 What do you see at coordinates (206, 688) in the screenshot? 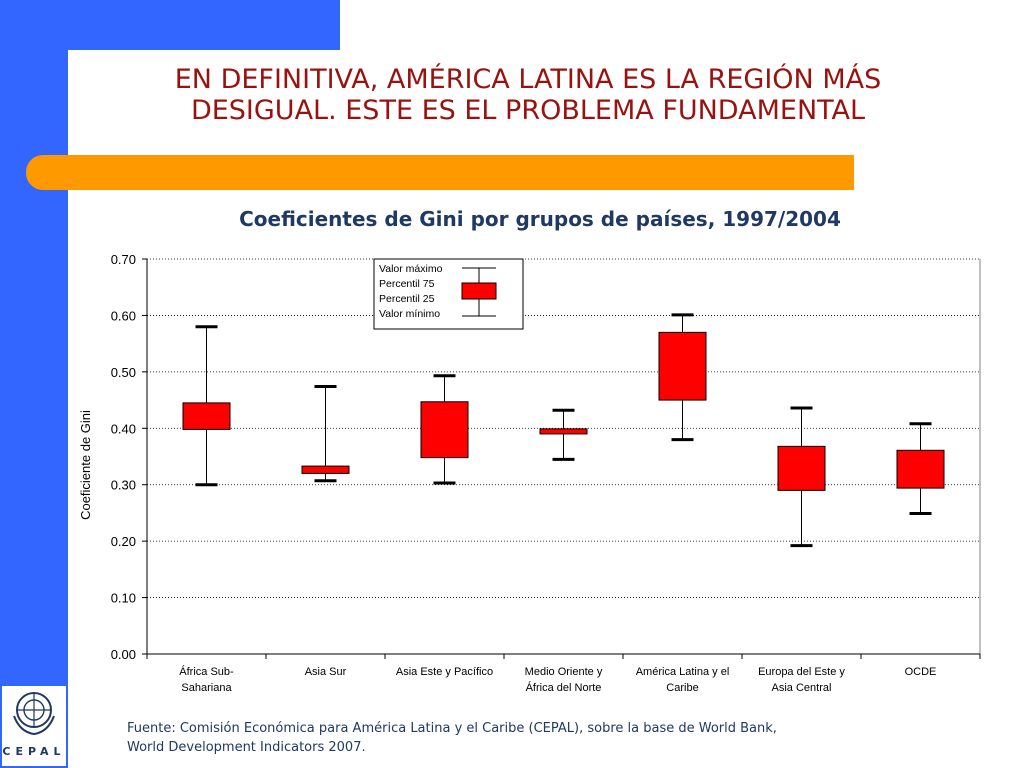
I see `x-category-label-line2: Sahariana` at bounding box center [206, 688].